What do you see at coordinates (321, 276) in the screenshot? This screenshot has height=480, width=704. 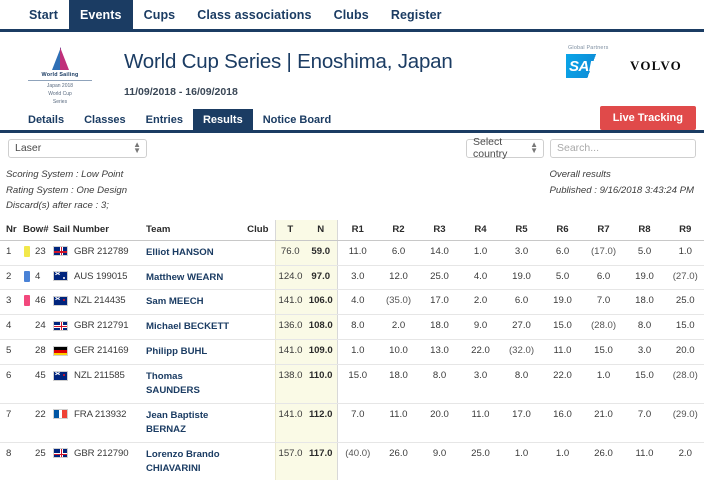 I see `net-points-value: 97.0` at bounding box center [321, 276].